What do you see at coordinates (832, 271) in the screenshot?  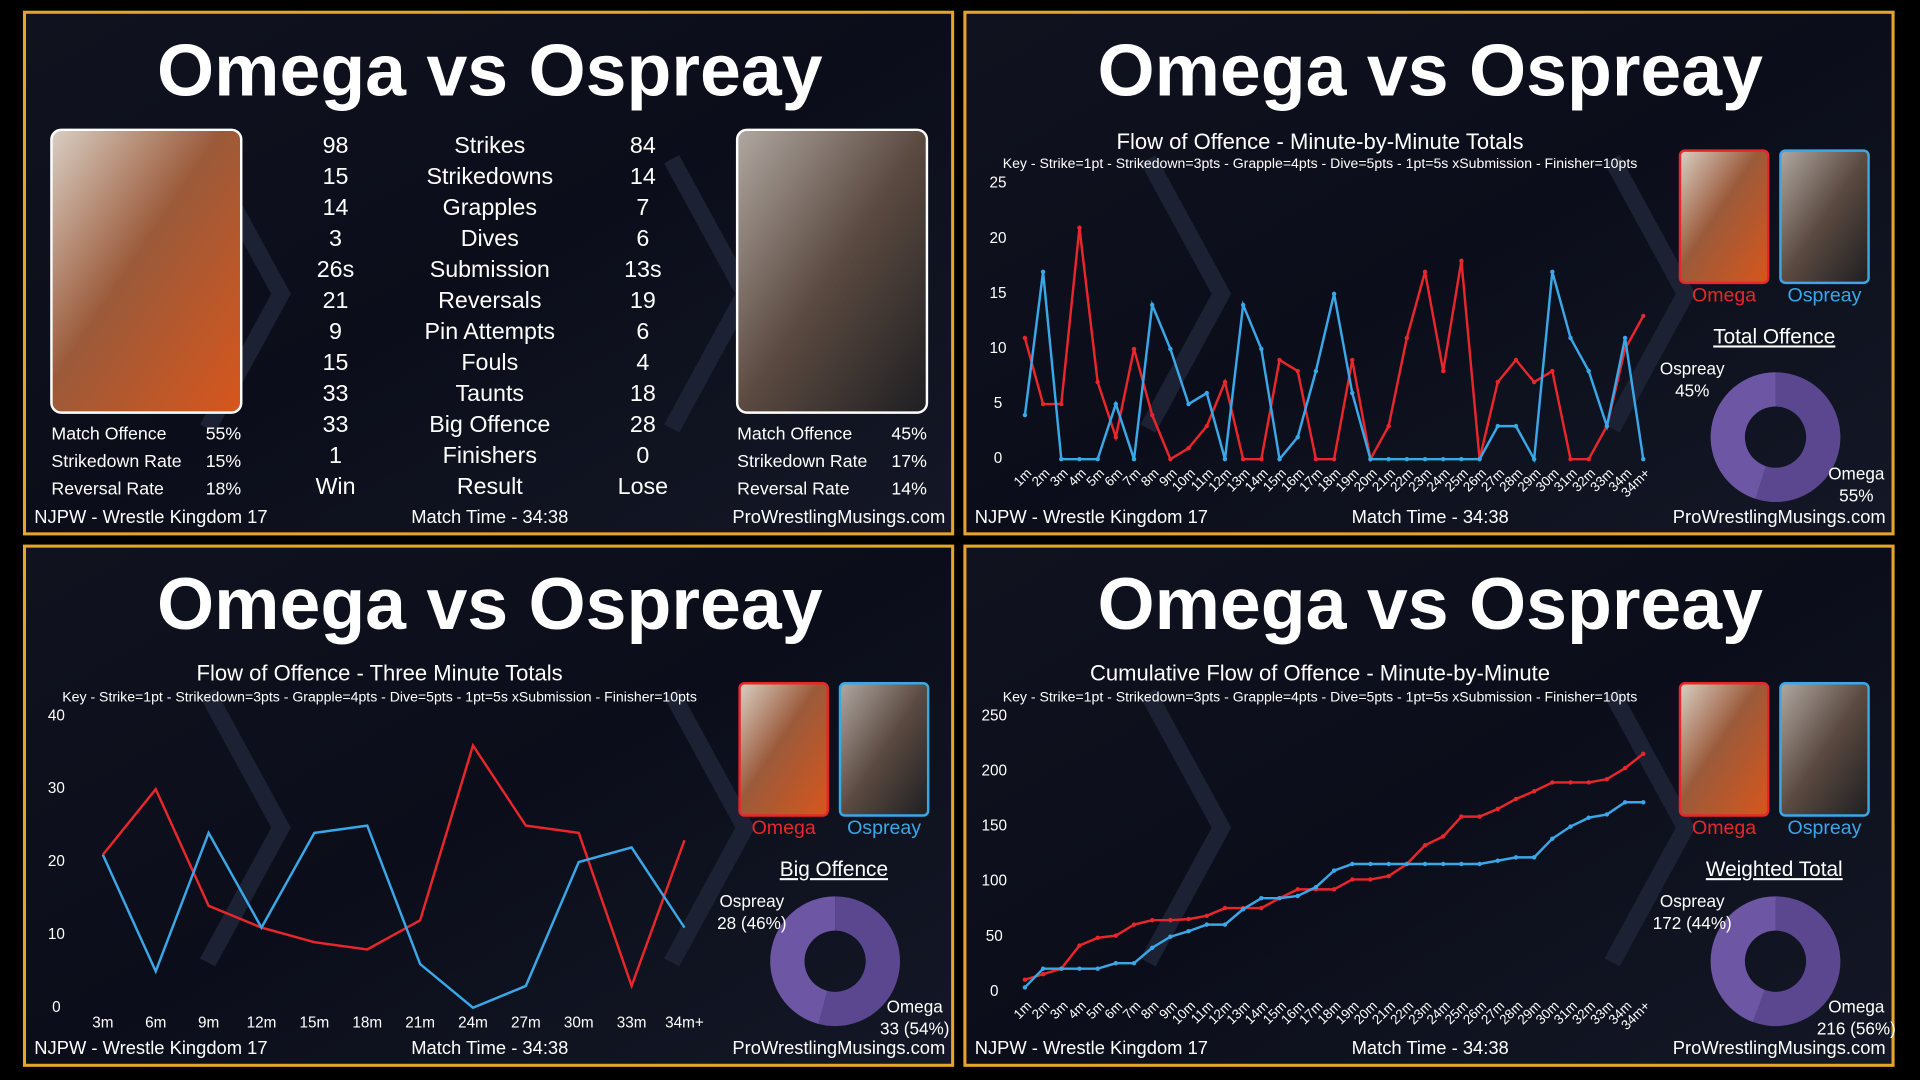 I see `photo` at bounding box center [832, 271].